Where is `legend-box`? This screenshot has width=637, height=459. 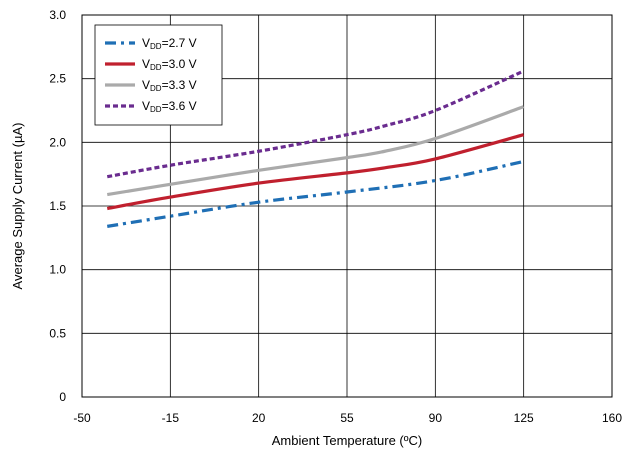 legend-box is located at coordinates (158, 75).